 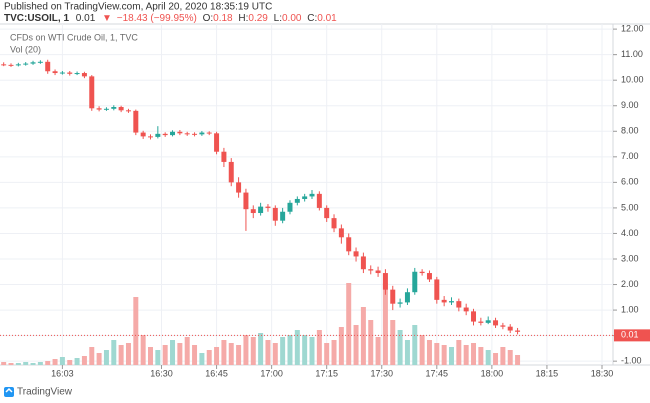 I want to click on x-tick-label: 16:03, so click(x=62, y=373).